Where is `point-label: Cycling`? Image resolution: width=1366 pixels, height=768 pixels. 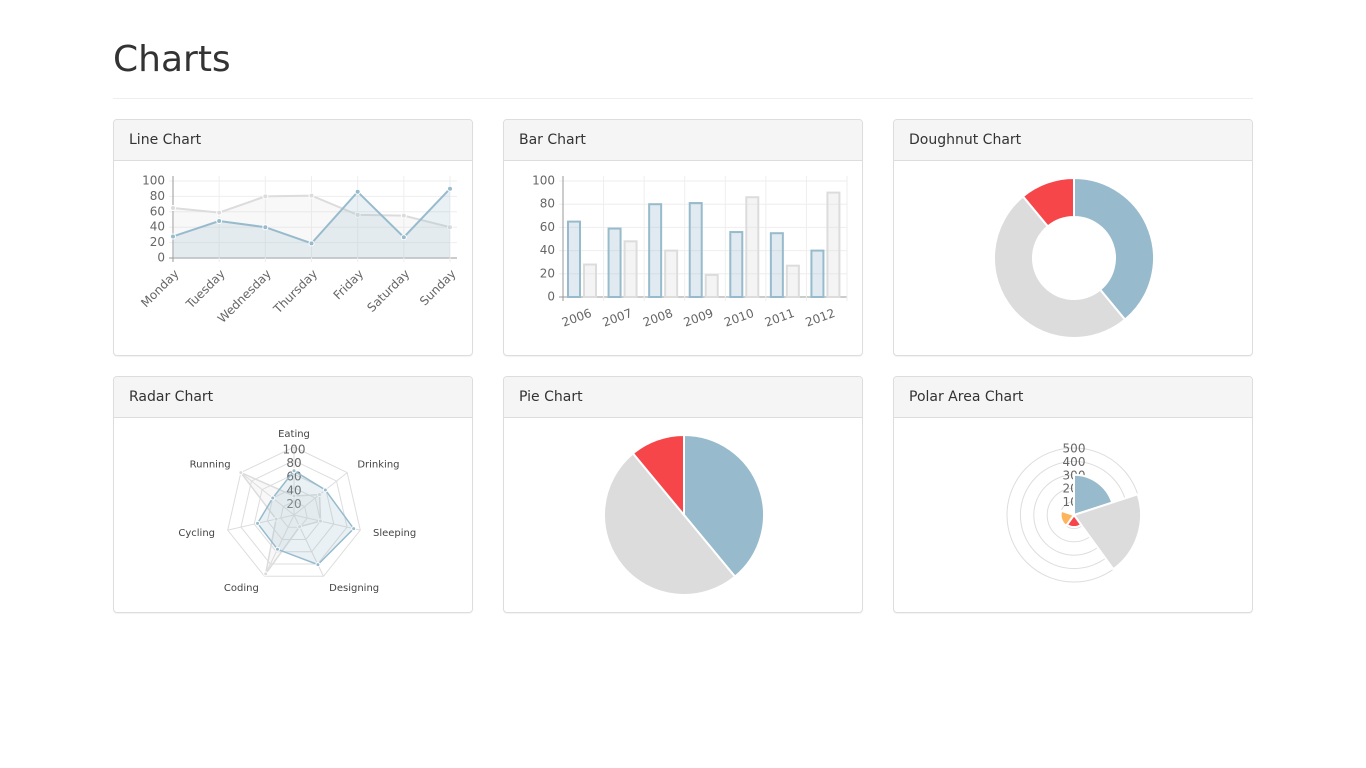 point-label: Cycling is located at coordinates (196, 533).